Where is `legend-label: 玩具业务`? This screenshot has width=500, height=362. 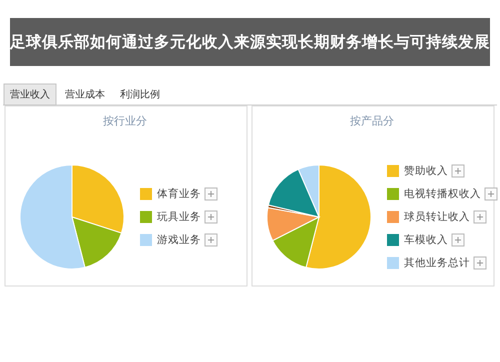 legend-label: 玩具业务 is located at coordinates (179, 216).